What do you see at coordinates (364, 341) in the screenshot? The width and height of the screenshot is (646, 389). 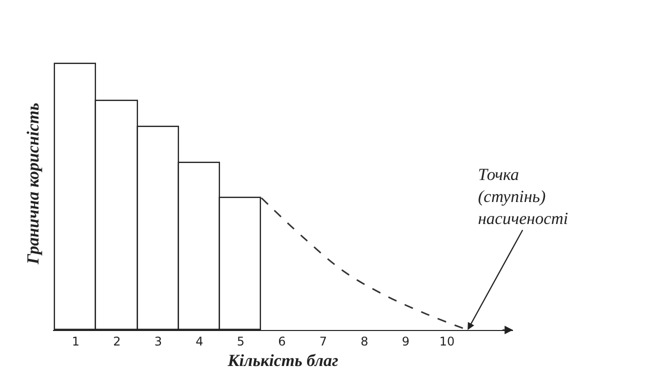 I see `x-tick-label: 8` at bounding box center [364, 341].